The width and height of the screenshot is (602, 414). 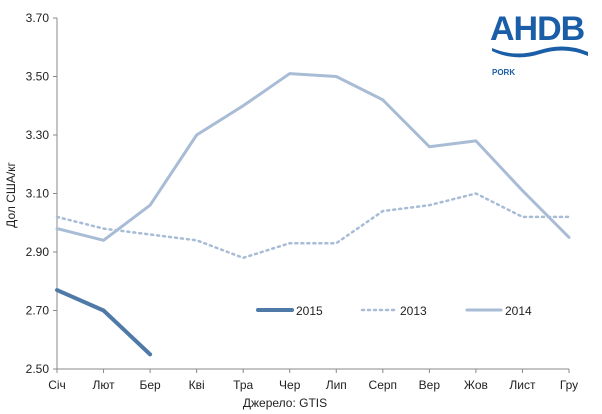 I want to click on y-tick-label: 3.70, so click(x=38, y=18).